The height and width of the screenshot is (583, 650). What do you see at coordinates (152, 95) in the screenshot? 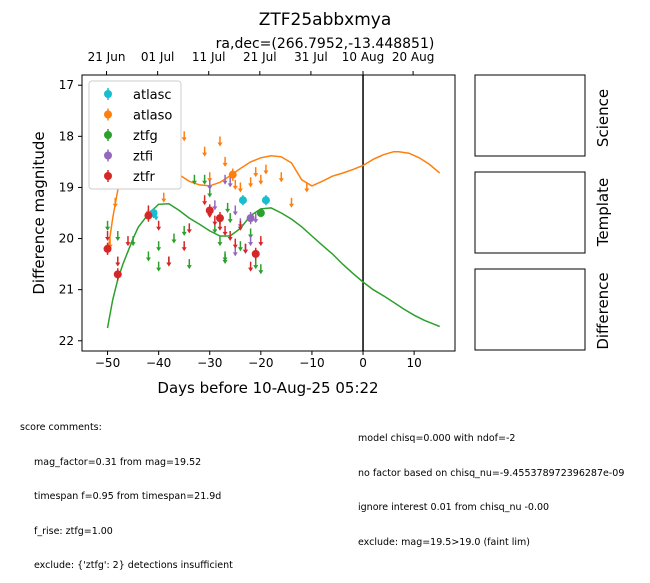
I see `legend-label-atlasc: atlasc` at bounding box center [152, 95].